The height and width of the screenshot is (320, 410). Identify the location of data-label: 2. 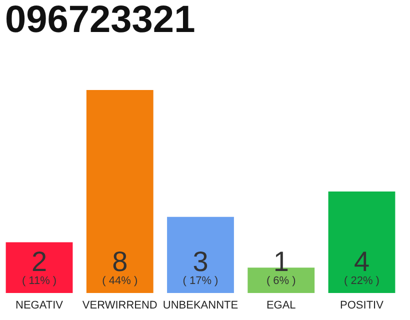
(39, 261).